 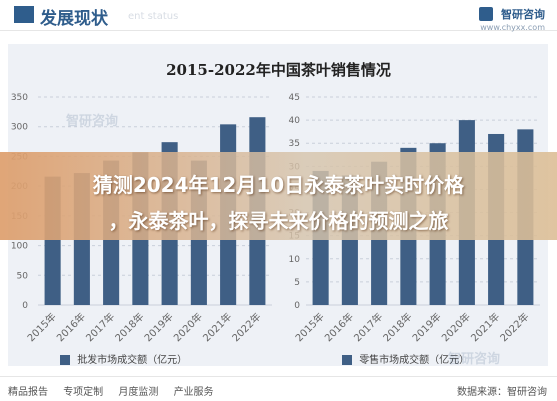 I want to click on y-tick-label-0-1: 50, so click(x=23, y=276).